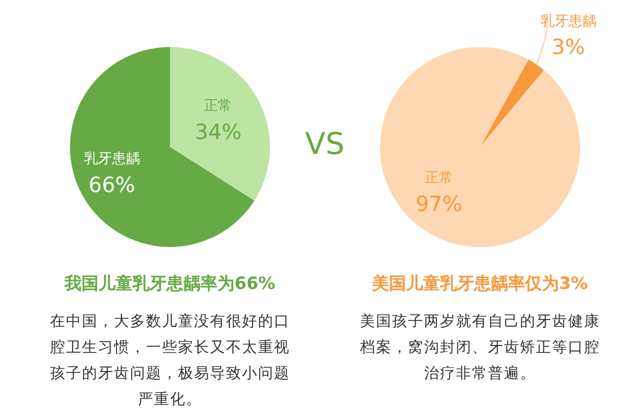 The image size is (640, 417). What do you see at coordinates (325, 144) in the screenshot?
I see `text: VS` at bounding box center [325, 144].